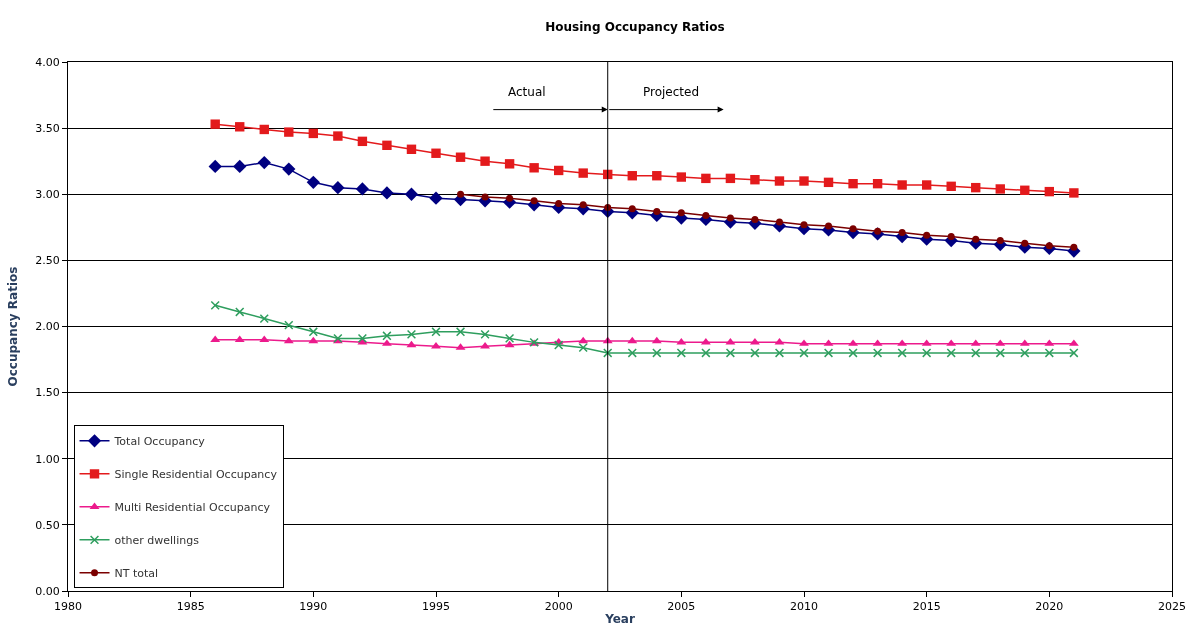 The width and height of the screenshot is (1198, 636). What do you see at coordinates (192, 508) in the screenshot?
I see `legend-label: Multi Residential Occupancy` at bounding box center [192, 508].